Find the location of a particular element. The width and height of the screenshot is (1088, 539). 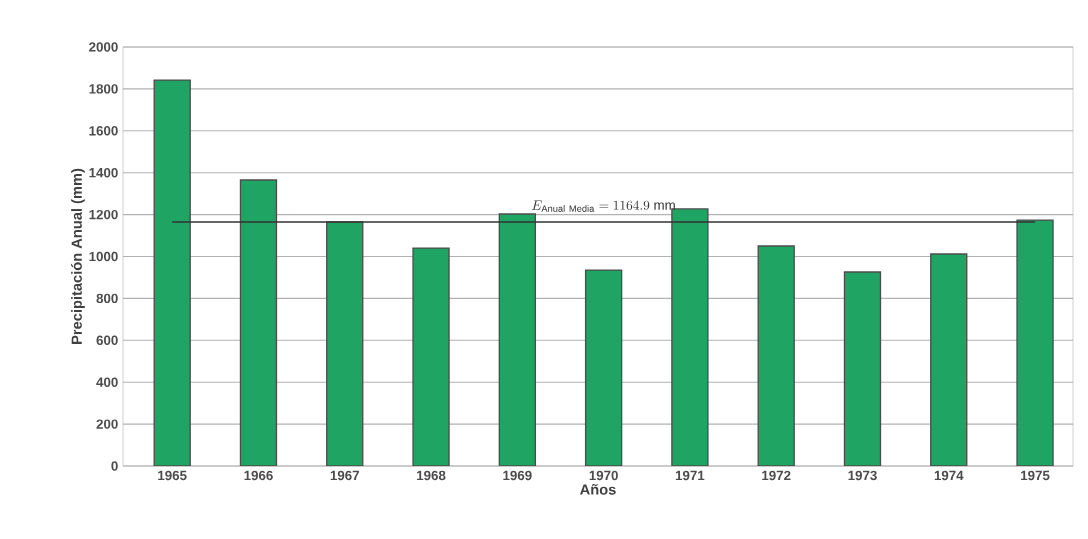

ref-line-label: $E_{\mathrm{Anual\ Media}}=1164.9\ \mathrm{mm}$ is located at coordinates (603, 206).